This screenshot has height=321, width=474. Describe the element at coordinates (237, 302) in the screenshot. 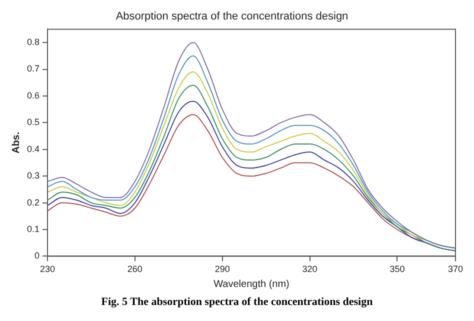

I see `caption: Fig. 5 The absorption spectra of the concentrations design` at that location.